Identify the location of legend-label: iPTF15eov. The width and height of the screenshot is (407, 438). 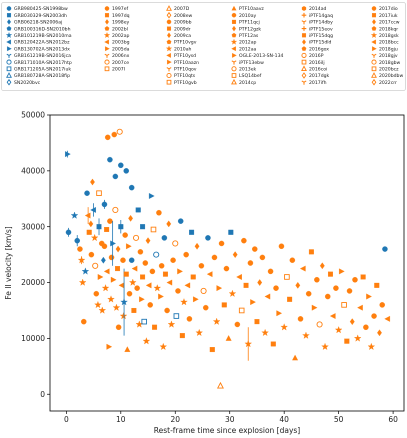
(321, 29).